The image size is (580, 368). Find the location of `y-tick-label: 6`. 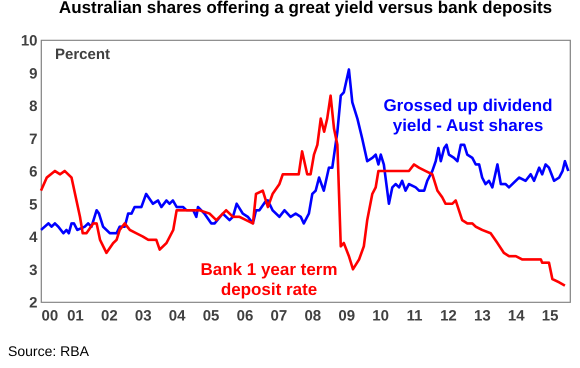

y-tick-label: 6 is located at coordinates (33, 172).